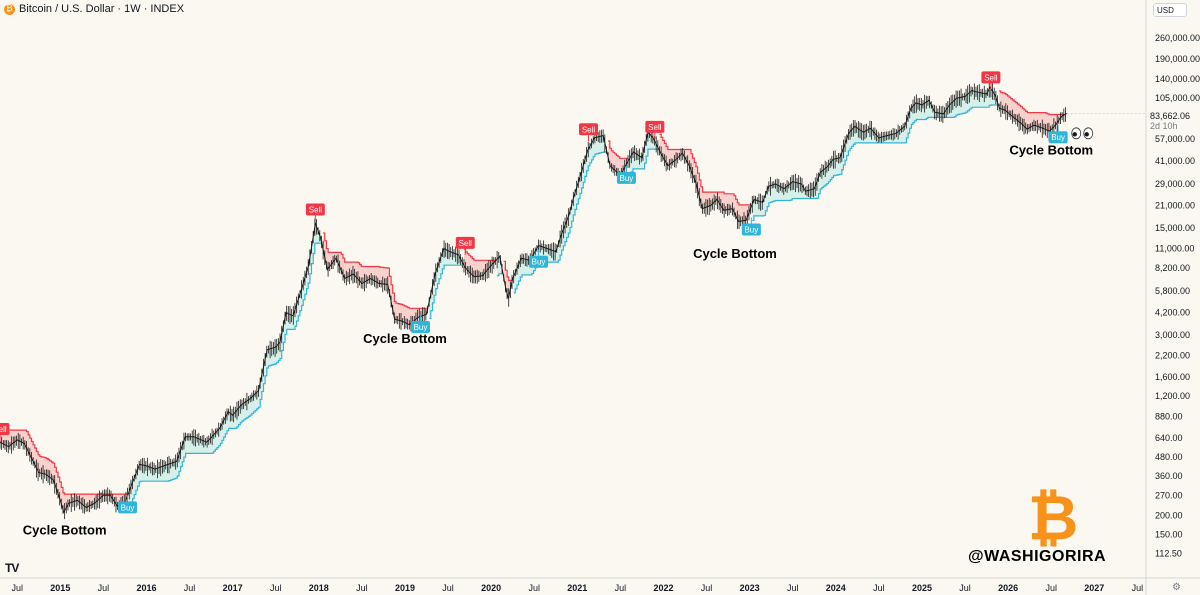  Describe the element at coordinates (12, 568) in the screenshot. I see `tradingview-logo-icon: TV` at that location.